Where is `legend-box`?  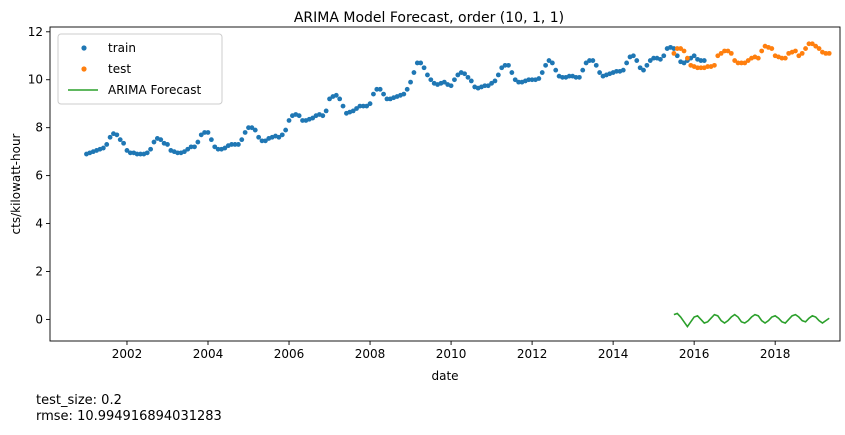 legend-box is located at coordinates (140, 69).